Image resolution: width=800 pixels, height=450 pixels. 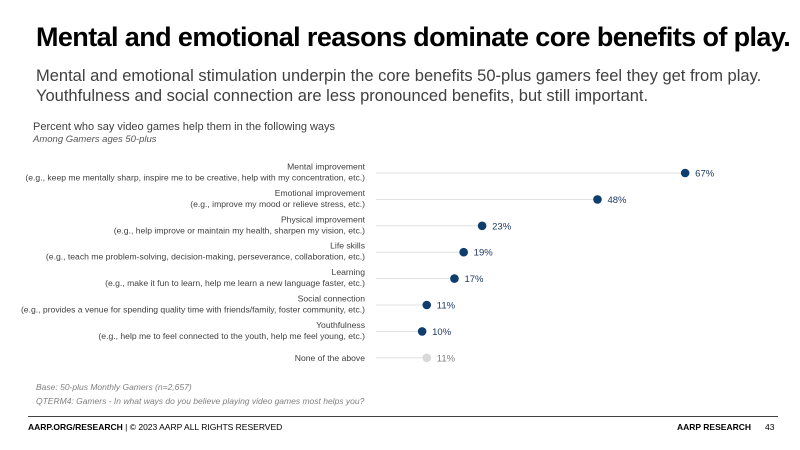 I want to click on data-label: 23%, so click(x=502, y=226).